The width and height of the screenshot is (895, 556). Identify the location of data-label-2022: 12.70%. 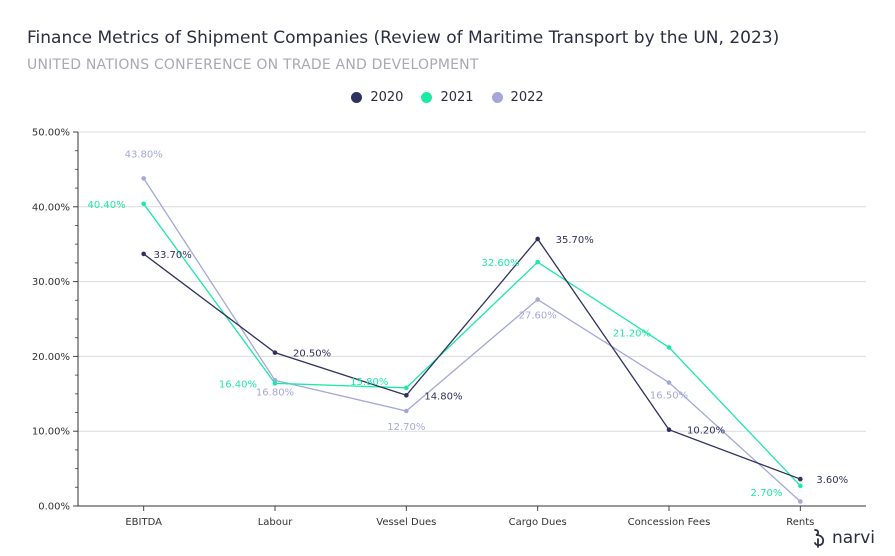
(406, 427).